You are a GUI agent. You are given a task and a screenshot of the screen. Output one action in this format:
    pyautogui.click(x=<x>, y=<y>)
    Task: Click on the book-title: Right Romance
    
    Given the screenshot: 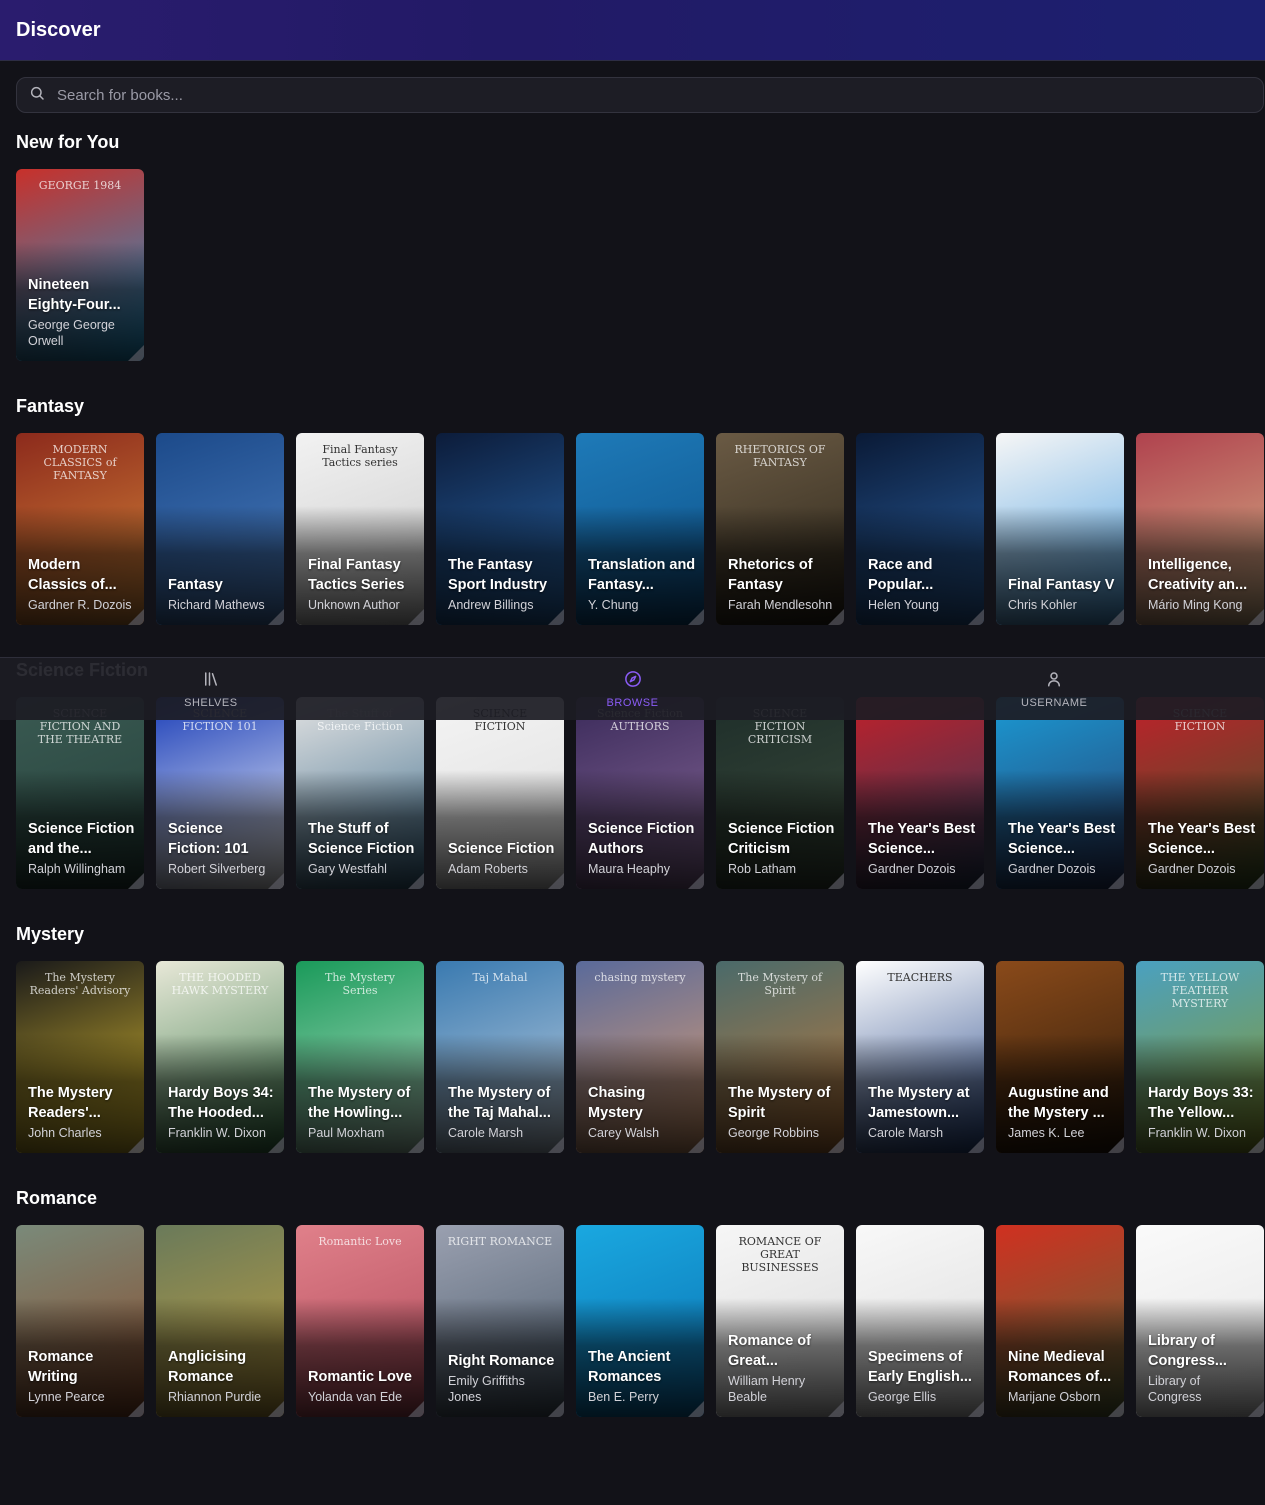 What is the action you would take?
    pyautogui.click(x=501, y=1361)
    